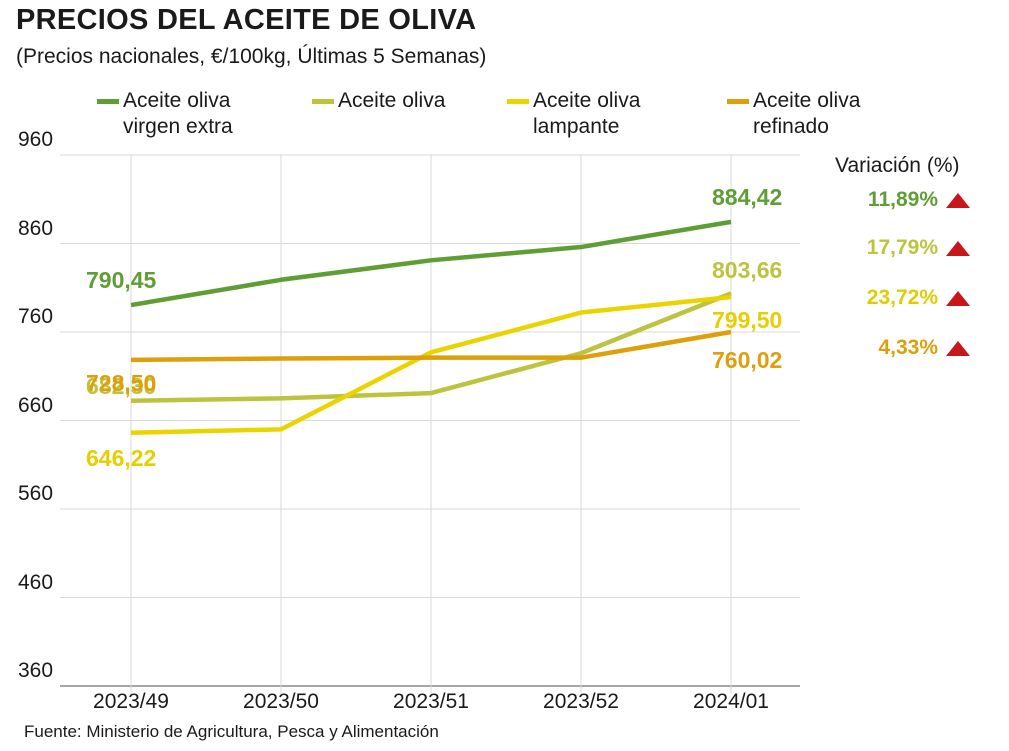 The height and width of the screenshot is (751, 1009). I want to click on data-label-last: 760,02, so click(747, 359).